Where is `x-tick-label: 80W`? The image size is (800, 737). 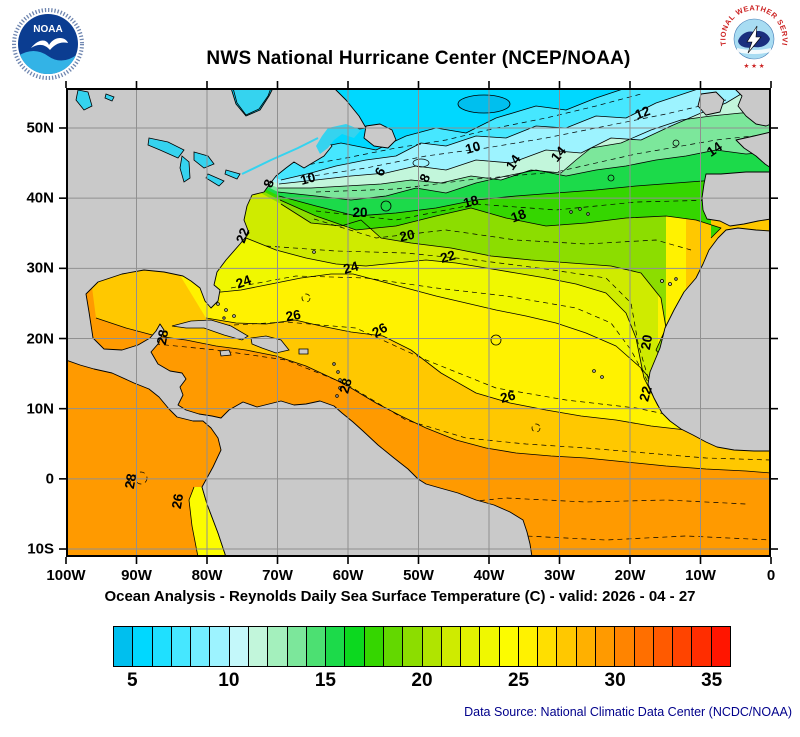
x-tick-label: 80W is located at coordinates (207, 575).